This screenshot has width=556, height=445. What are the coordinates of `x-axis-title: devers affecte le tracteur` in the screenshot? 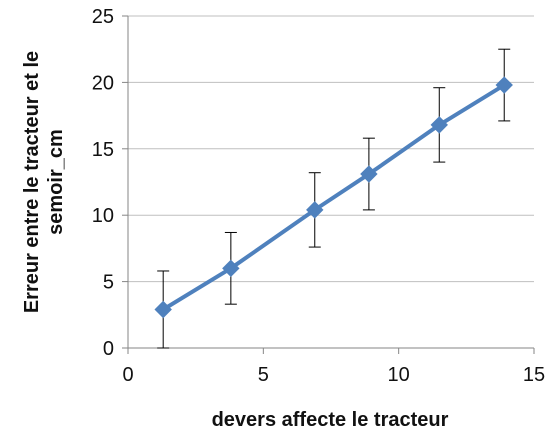 It's located at (330, 420).